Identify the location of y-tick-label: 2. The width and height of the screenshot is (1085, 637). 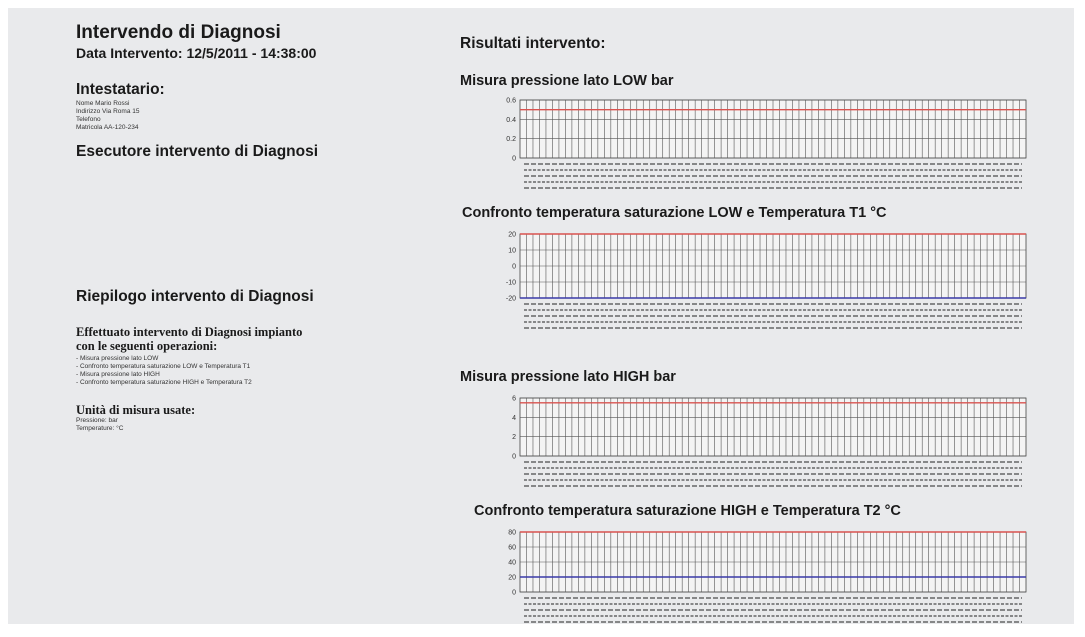
(514, 437).